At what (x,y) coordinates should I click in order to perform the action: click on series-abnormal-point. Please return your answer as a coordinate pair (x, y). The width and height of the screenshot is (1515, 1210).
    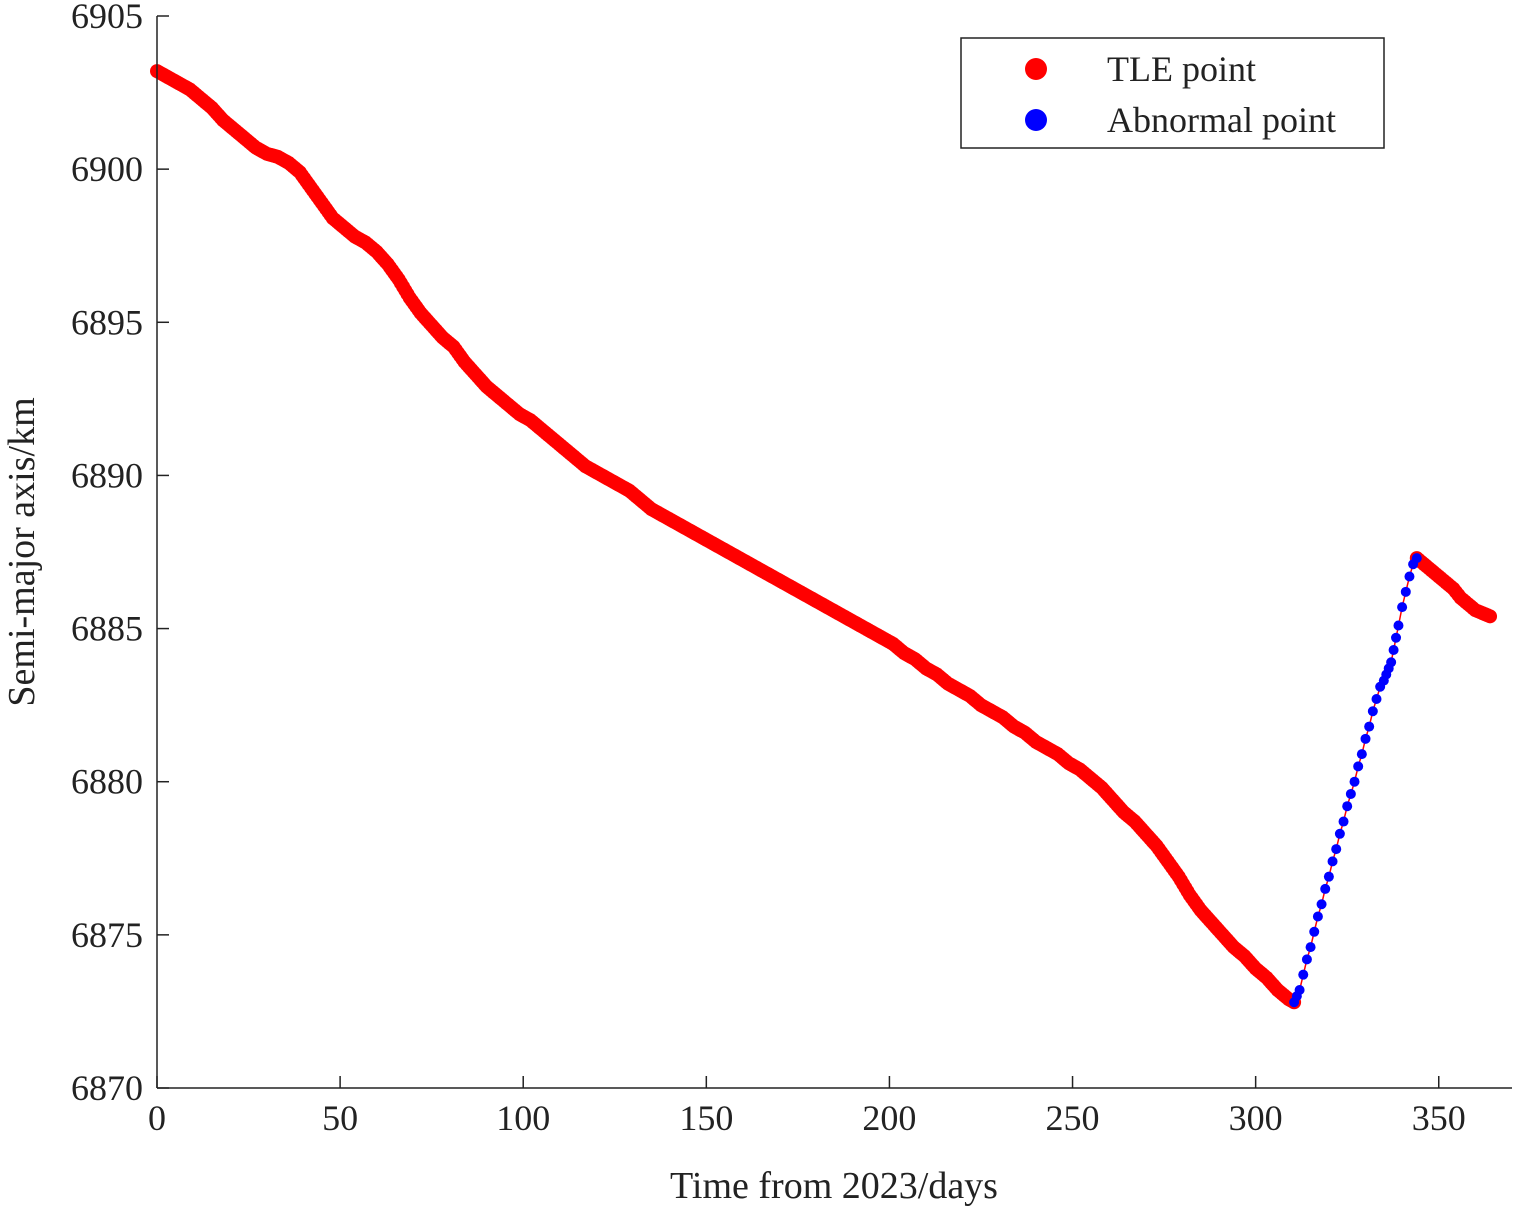
    Looking at the image, I should click on (1355, 780).